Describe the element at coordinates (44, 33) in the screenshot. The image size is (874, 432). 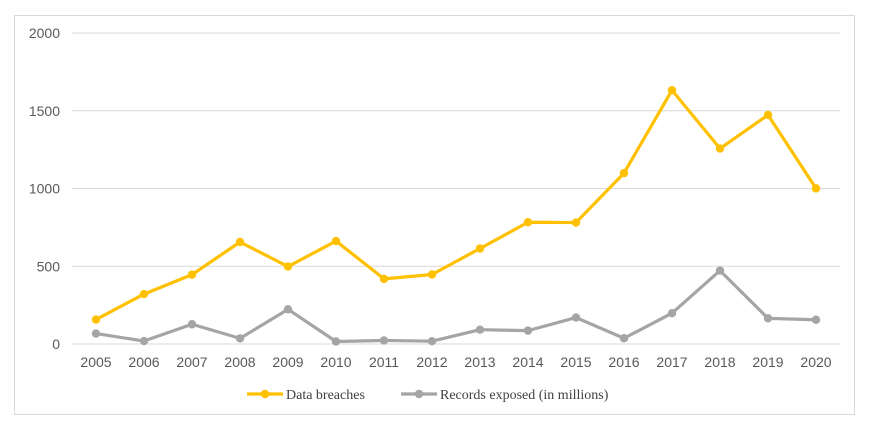
I see `y-tick-label: 2000` at that location.